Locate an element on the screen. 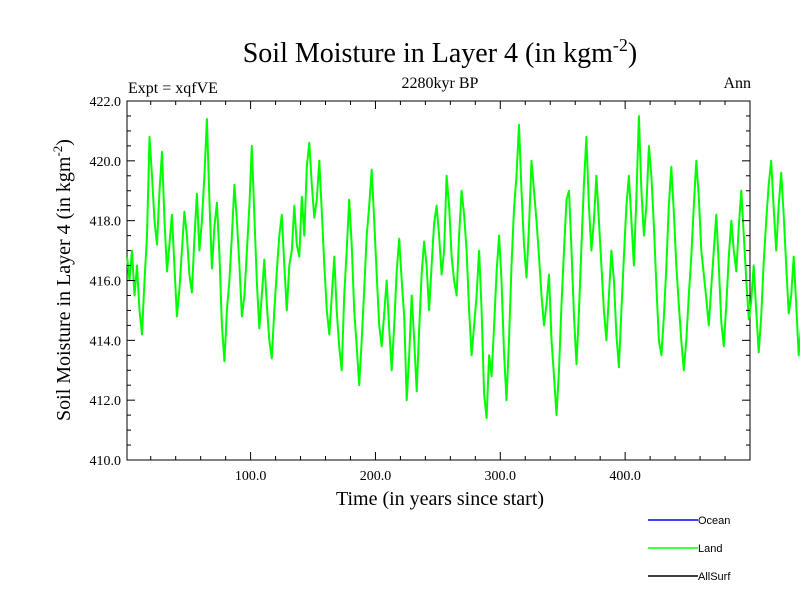 The height and width of the screenshot is (600, 800). legend: Ocean Land AllSurf is located at coordinates (689, 549).